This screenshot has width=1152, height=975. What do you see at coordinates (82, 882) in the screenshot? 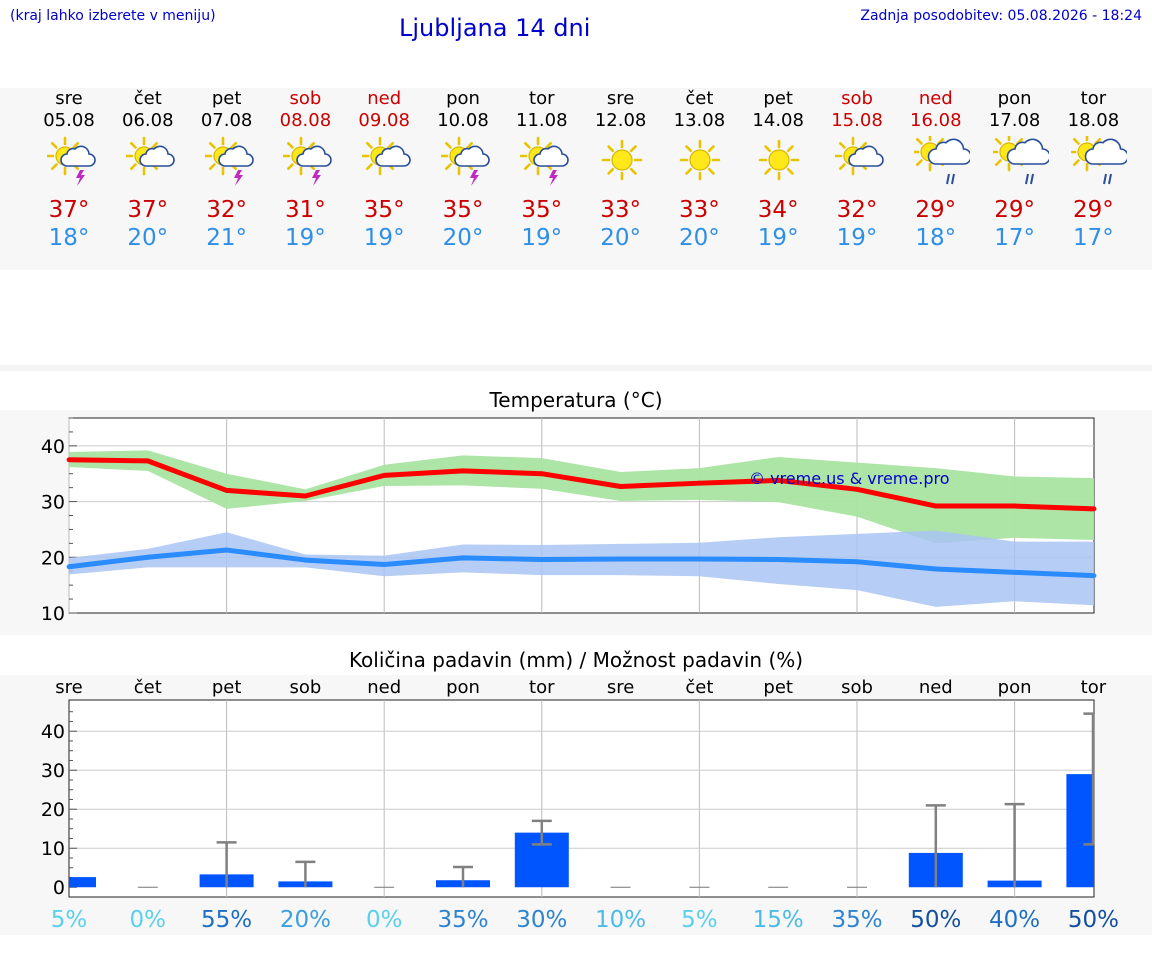
I see `precipitation-bar` at bounding box center [82, 882].